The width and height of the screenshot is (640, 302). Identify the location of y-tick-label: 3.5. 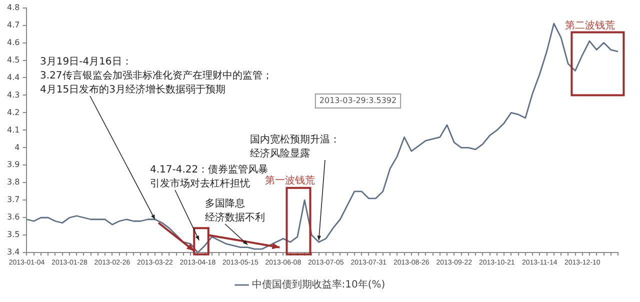
(13, 235).